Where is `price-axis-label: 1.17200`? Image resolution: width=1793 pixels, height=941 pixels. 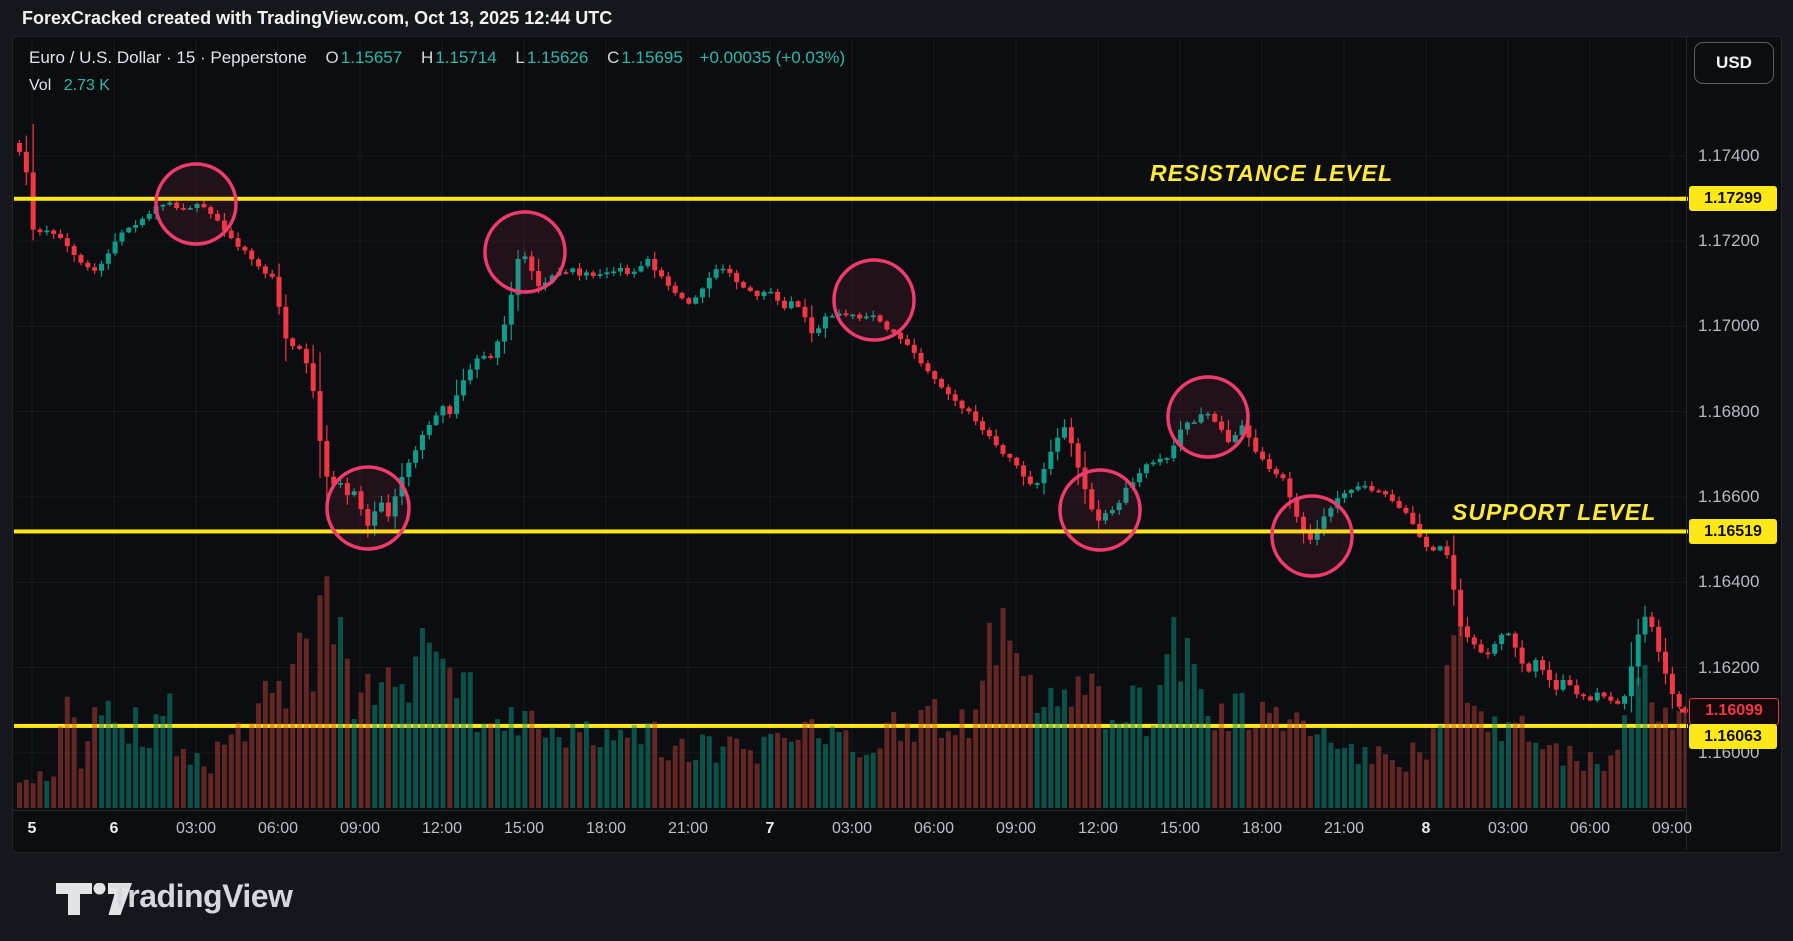 price-axis-label: 1.17200 is located at coordinates (1729, 240).